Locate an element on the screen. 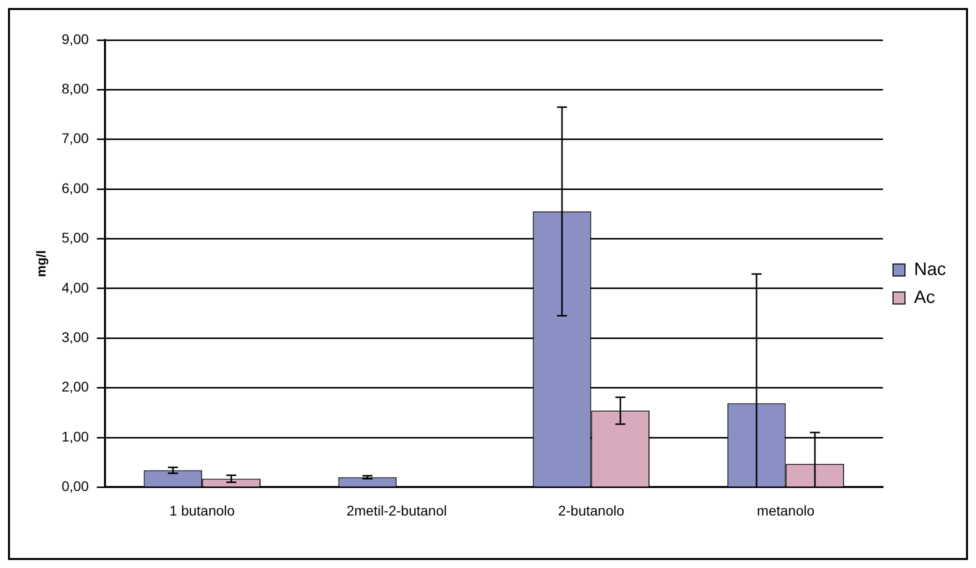 The image size is (976, 568). y-tick-label: 0,00 is located at coordinates (76, 486).